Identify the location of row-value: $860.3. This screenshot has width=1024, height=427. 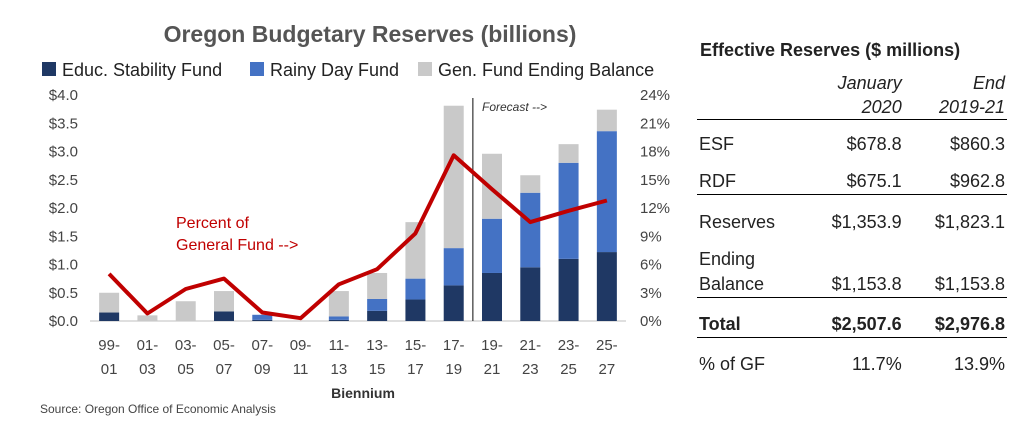
(977, 144).